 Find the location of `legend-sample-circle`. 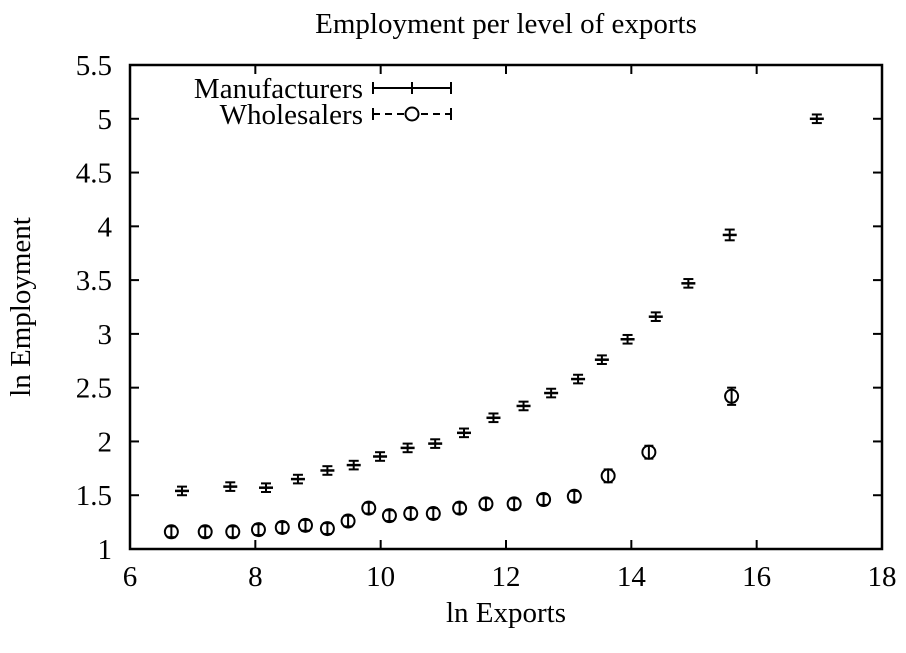

legend-sample-circle is located at coordinates (412, 114).